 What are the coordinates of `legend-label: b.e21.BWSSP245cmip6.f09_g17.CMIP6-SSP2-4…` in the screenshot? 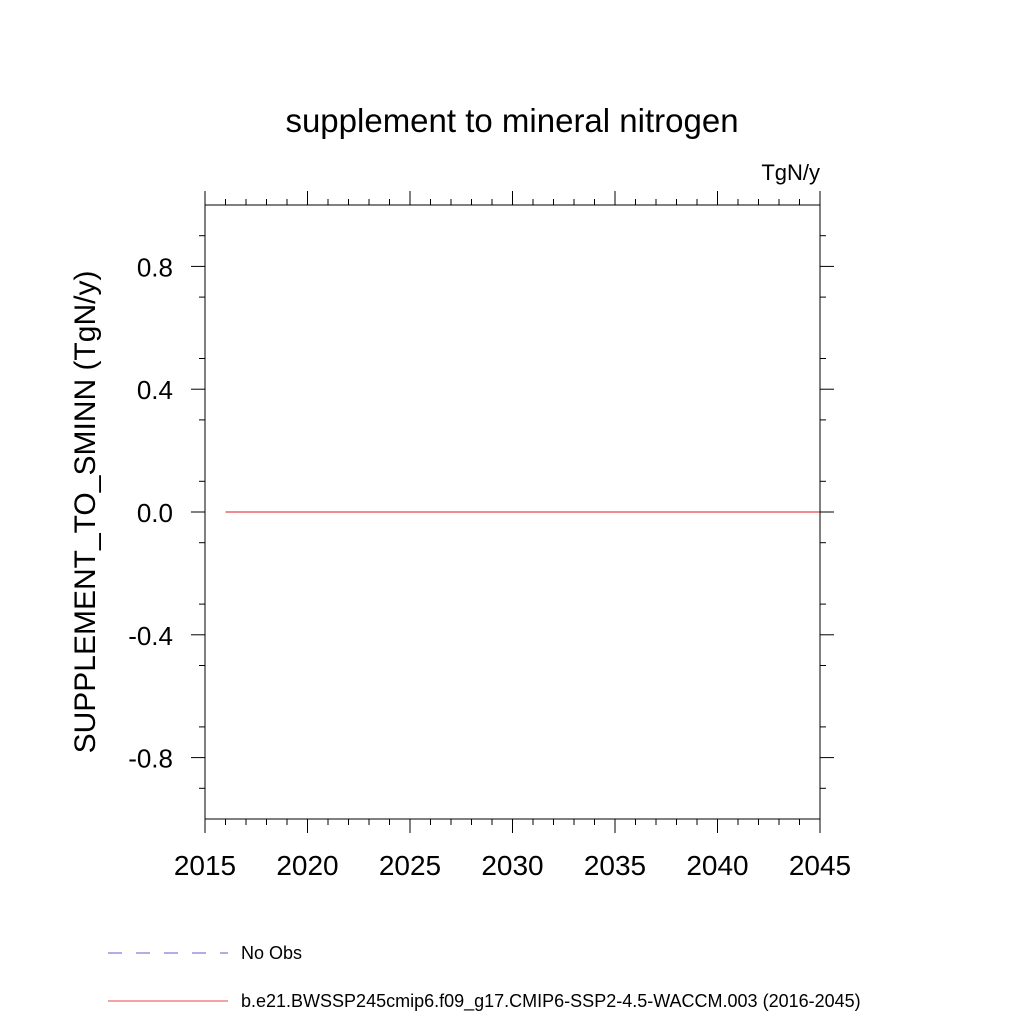 It's located at (551, 1001).